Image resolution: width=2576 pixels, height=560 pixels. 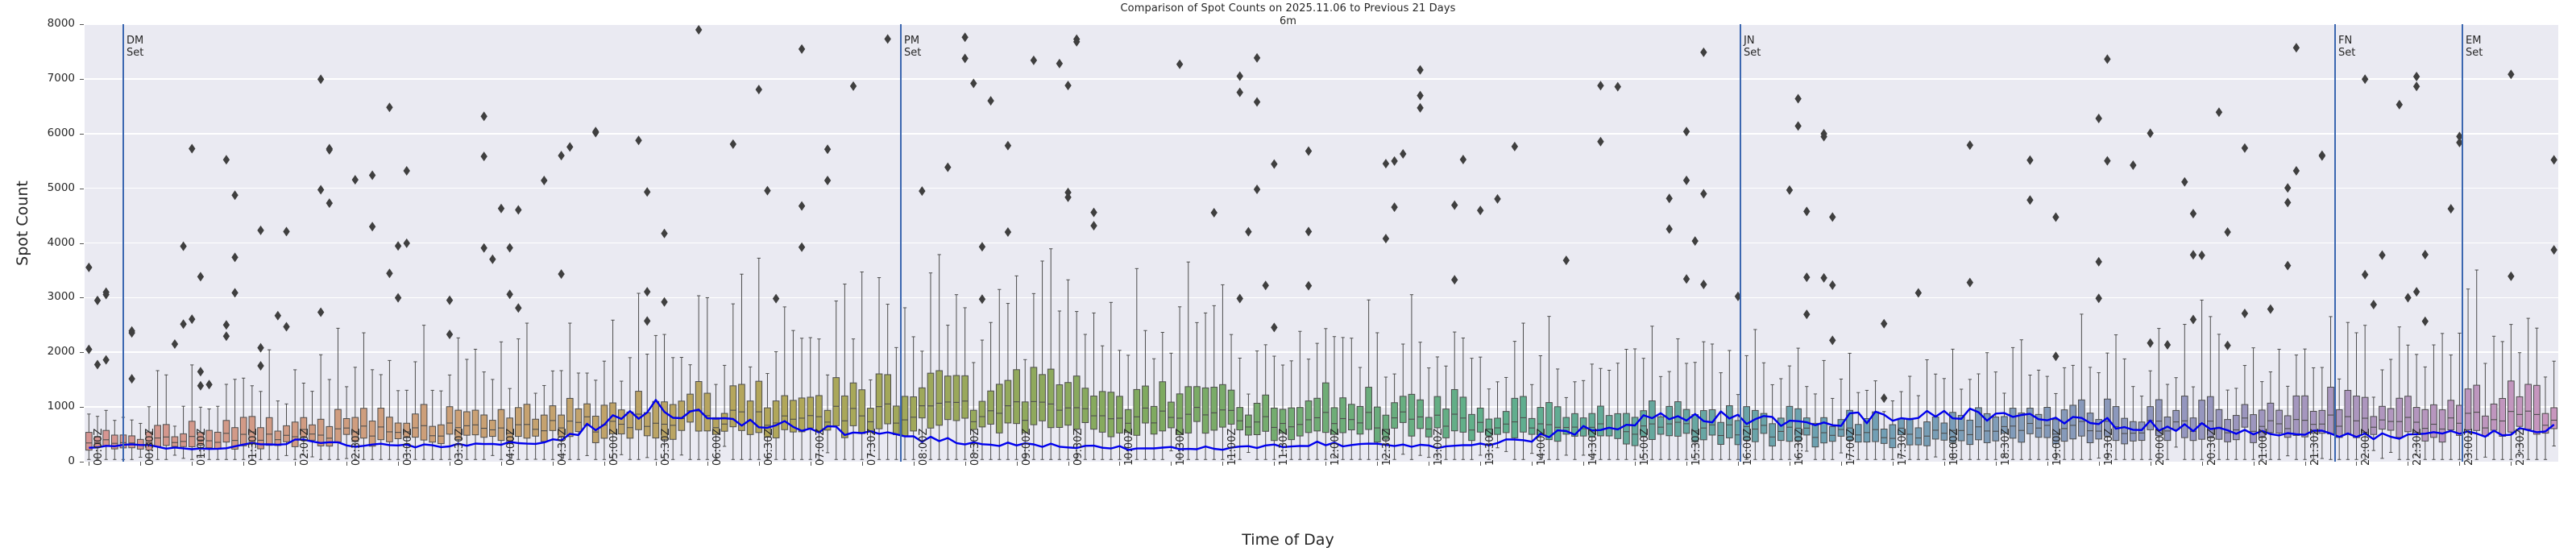 What do you see at coordinates (1954, 447) in the screenshot?
I see `x-tick-label: 18:00Z` at bounding box center [1954, 447].